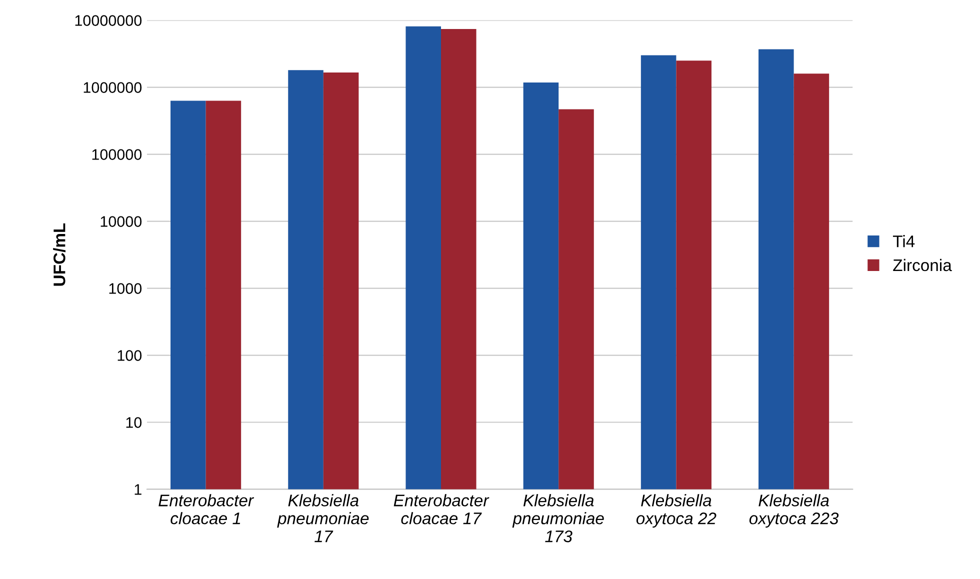 The height and width of the screenshot is (579, 980). Describe the element at coordinates (206, 509) in the screenshot. I see `x-tick-label: Enterobacter cloacae 1` at that location.